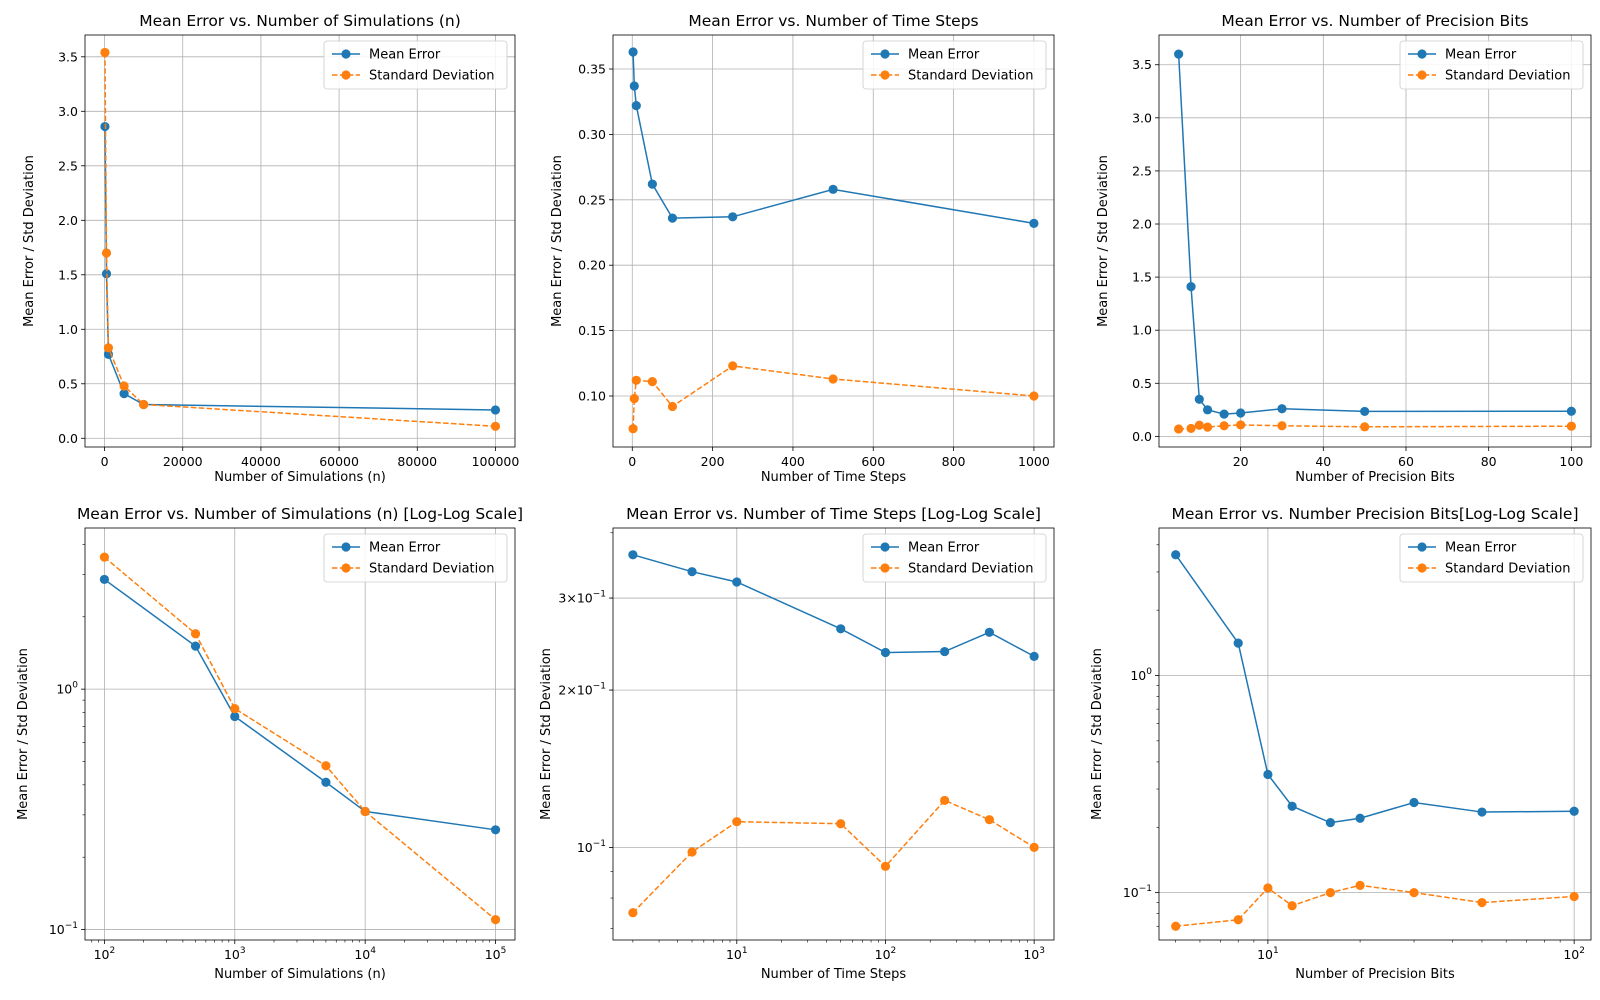 Image resolution: width=1600 pixels, height=1000 pixels. What do you see at coordinates (1375, 689) in the screenshot?
I see `mean-error-line` at bounding box center [1375, 689].